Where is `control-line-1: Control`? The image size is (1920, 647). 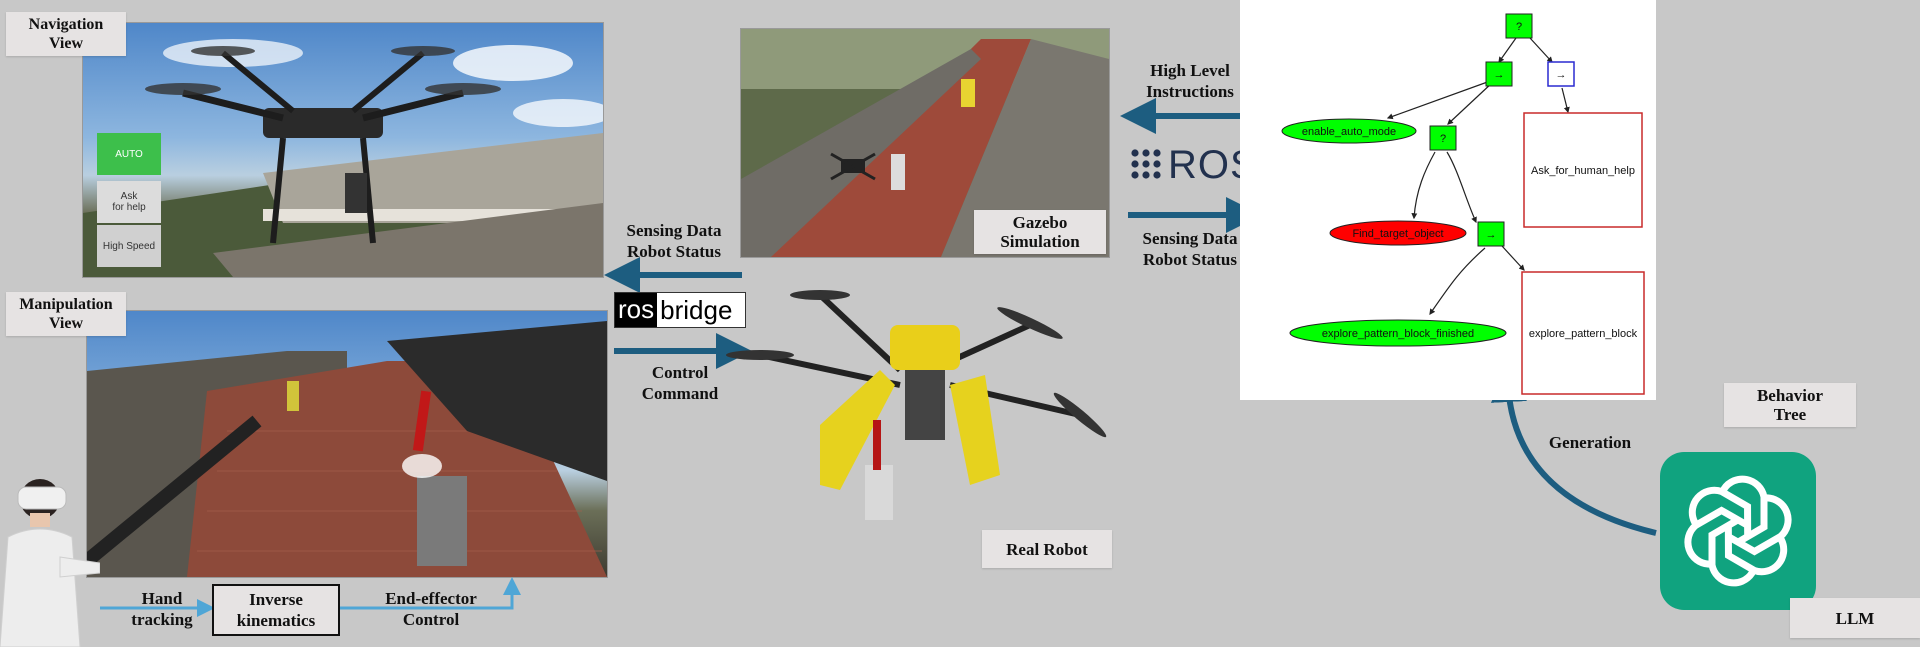
control-line-1: Control is located at coordinates (680, 372).